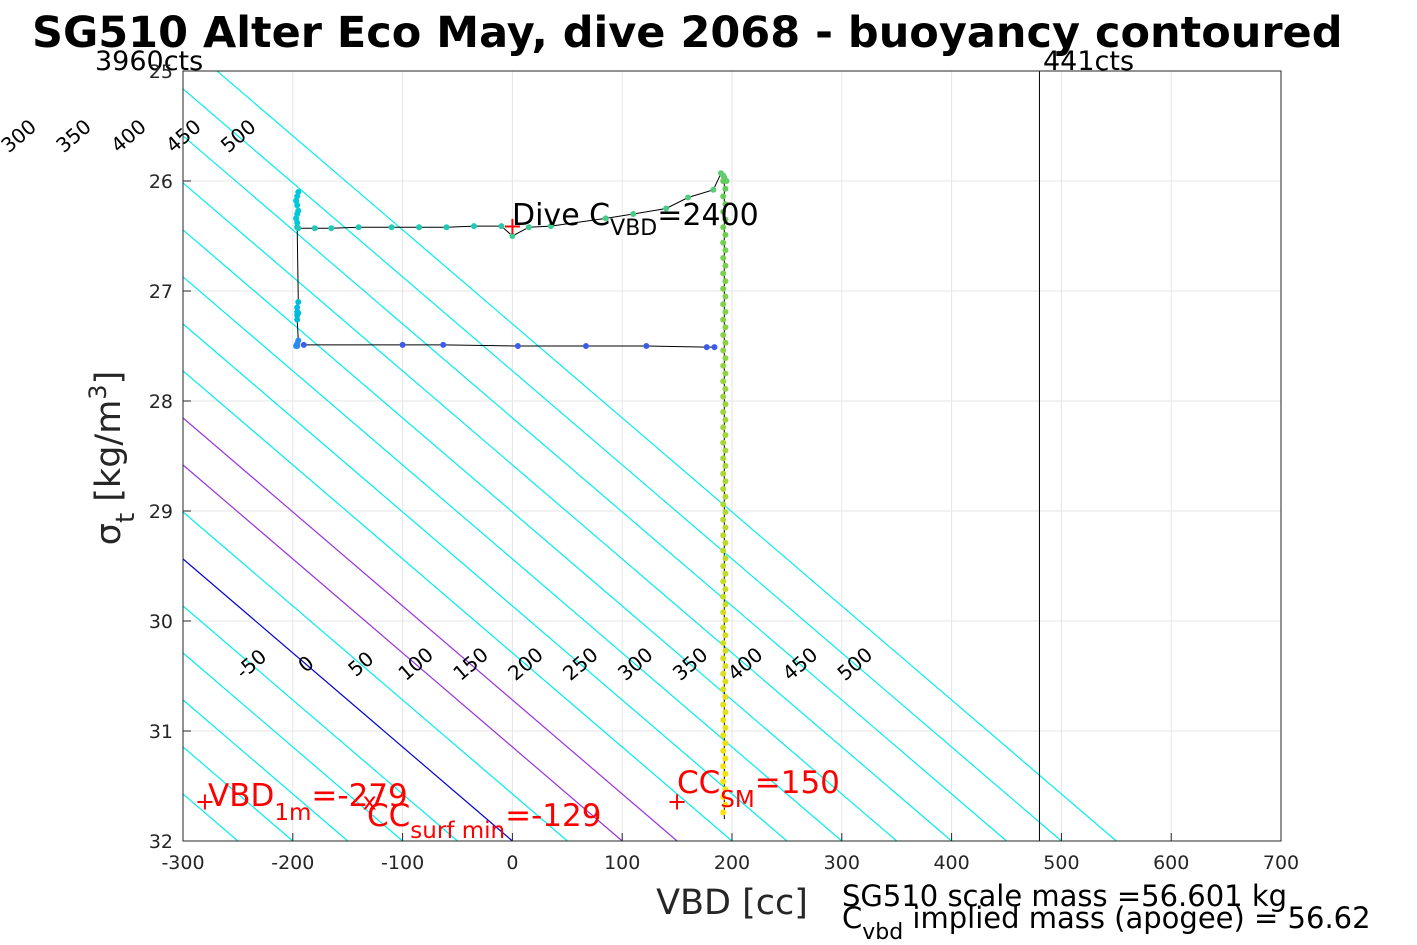 This screenshot has height=945, width=1417. I want to click on ccsm-tail: =150, so click(797, 783).